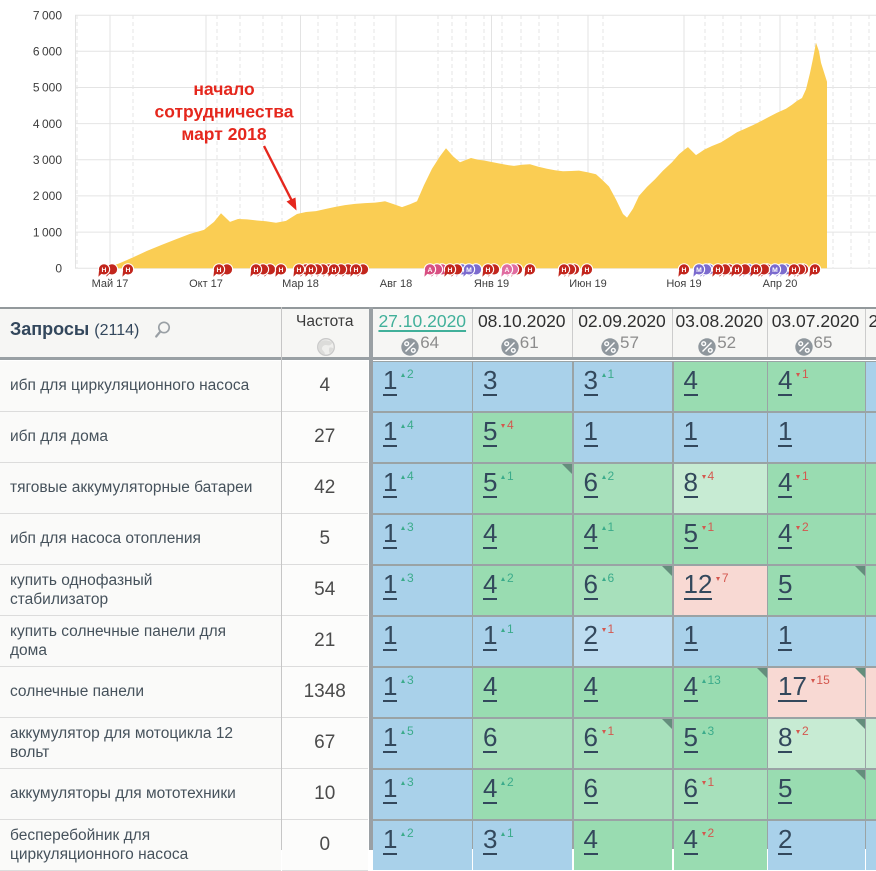 Image resolution: width=876 pixels, height=871 pixels. Describe the element at coordinates (47, 232) in the screenshot. I see `svg-text: 1 000` at that location.